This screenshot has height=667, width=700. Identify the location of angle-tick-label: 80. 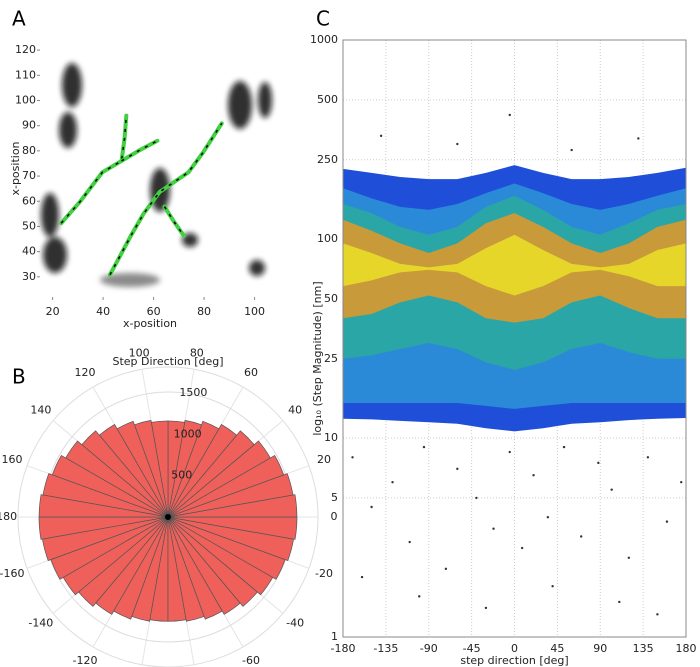
(197, 353).